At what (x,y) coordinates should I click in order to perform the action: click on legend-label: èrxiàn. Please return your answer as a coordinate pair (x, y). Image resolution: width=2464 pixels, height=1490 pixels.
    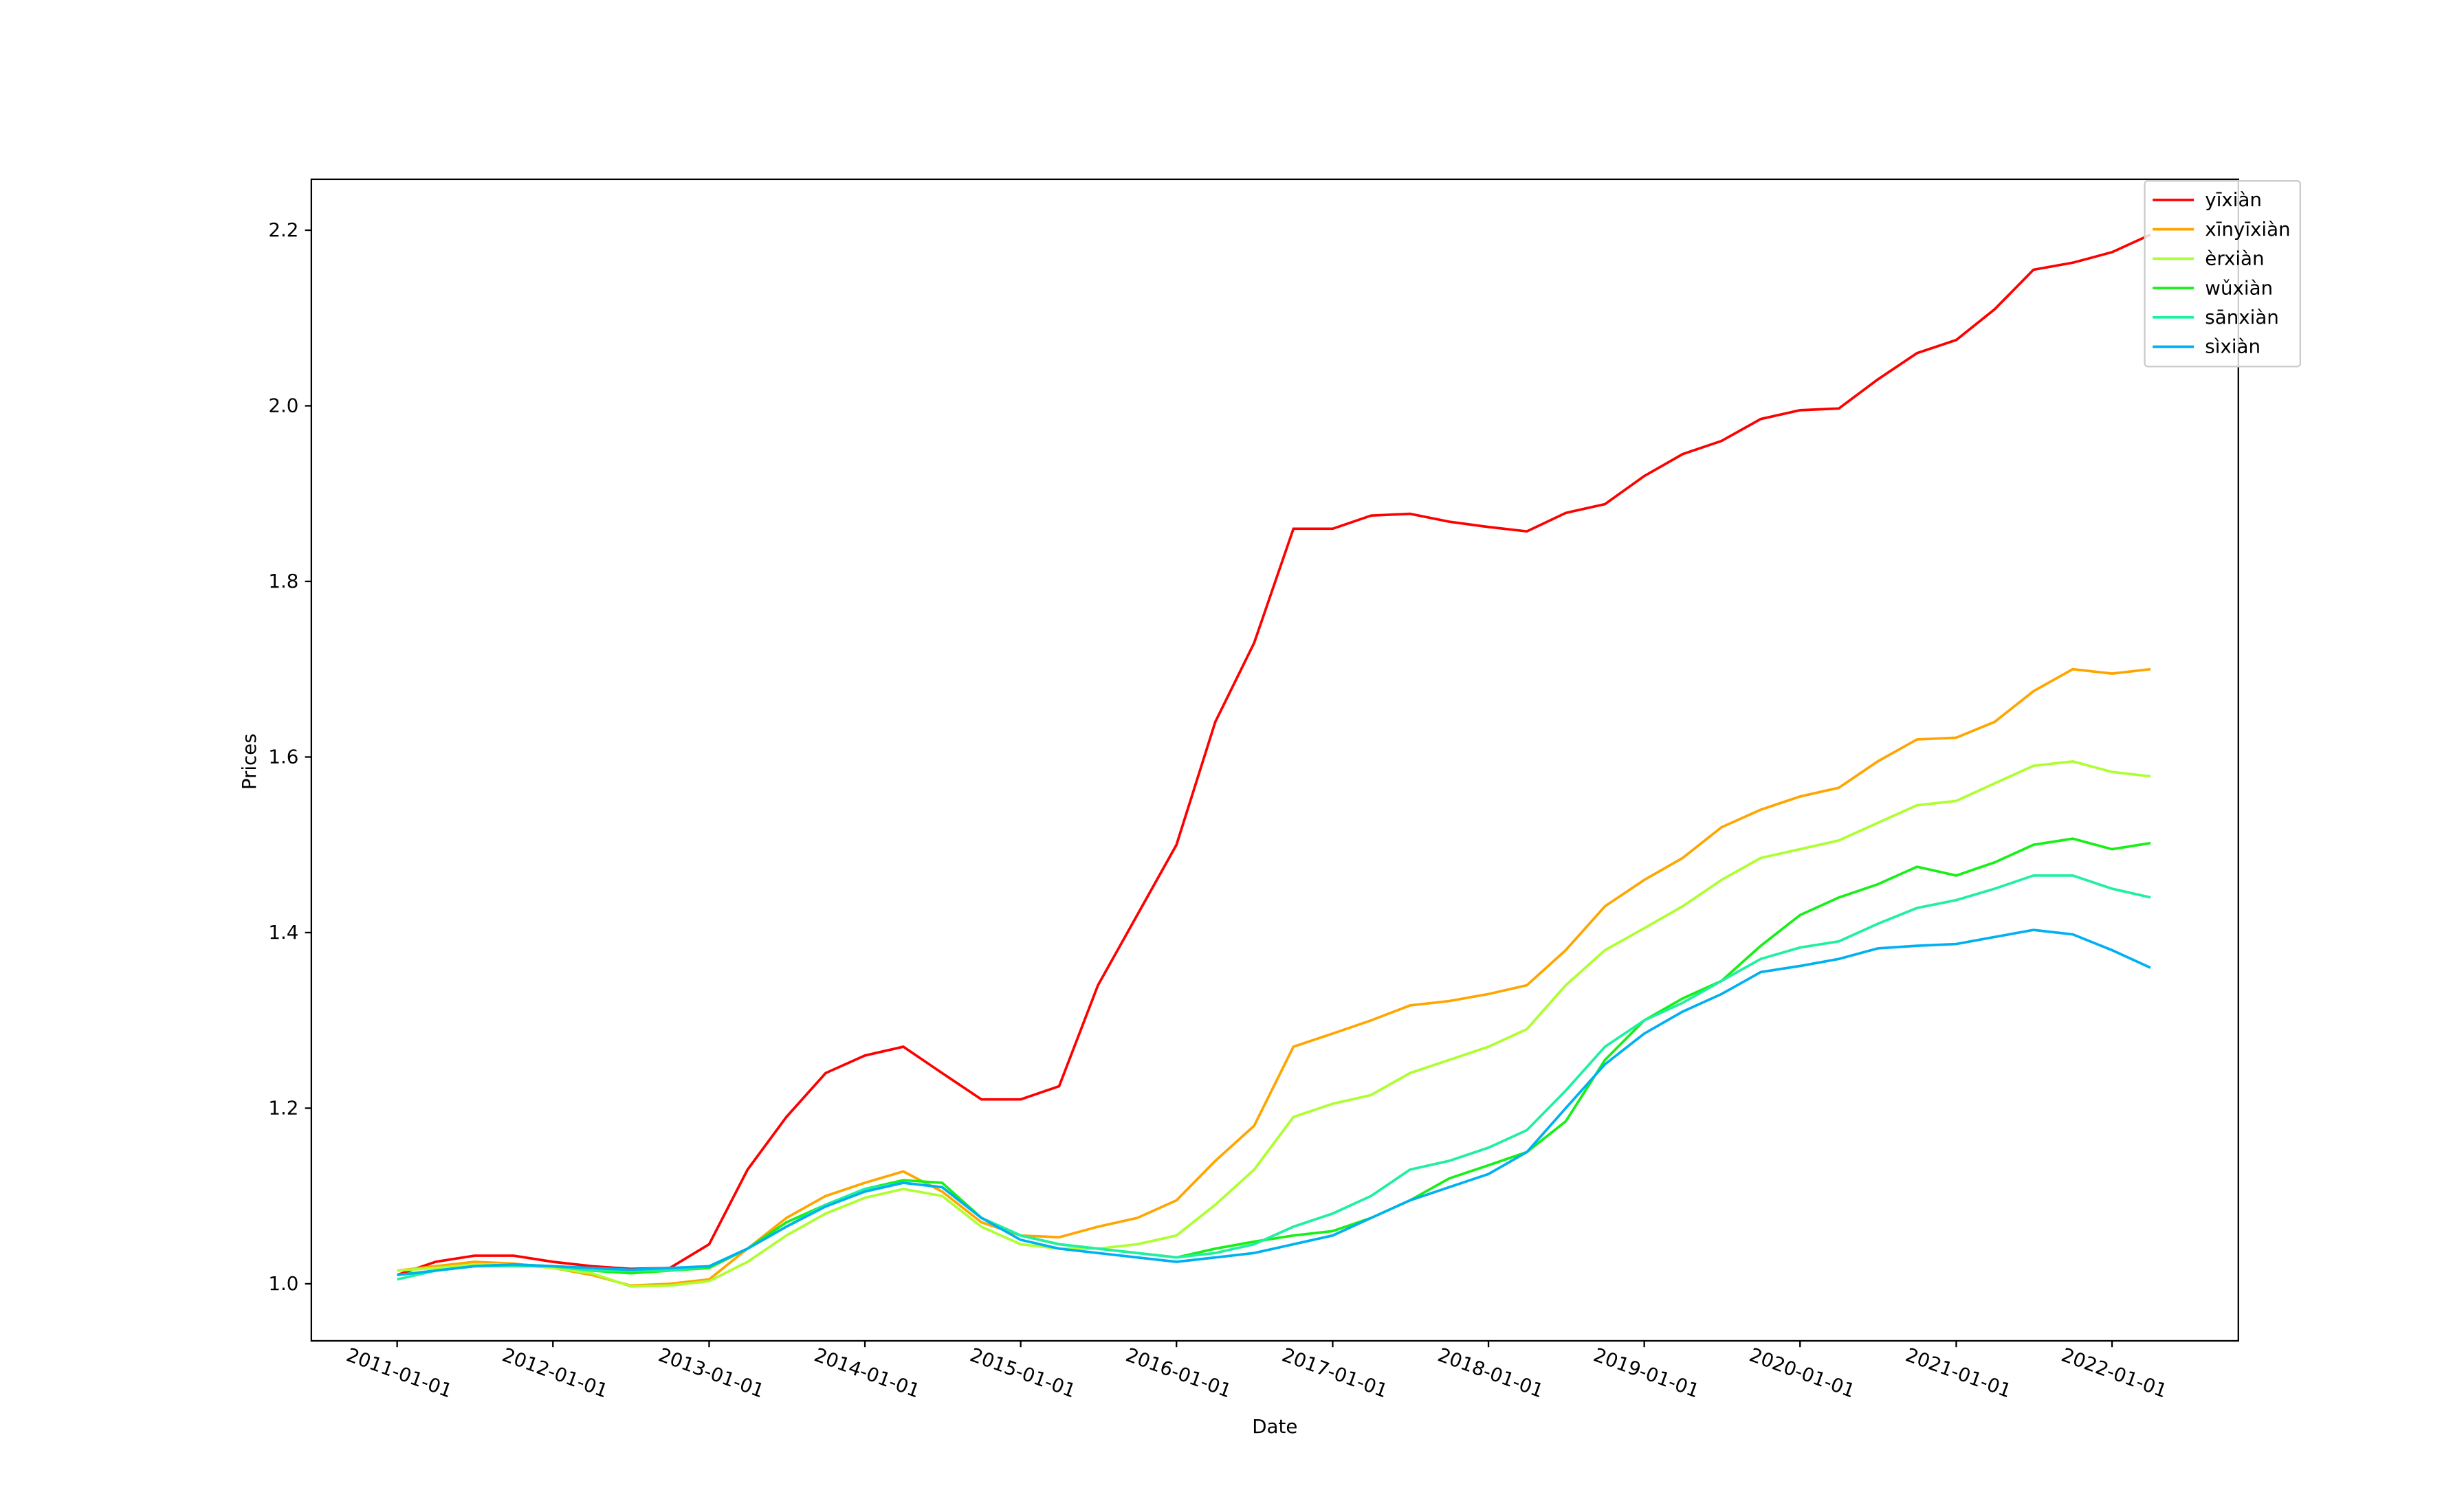
    Looking at the image, I should click on (2234, 258).